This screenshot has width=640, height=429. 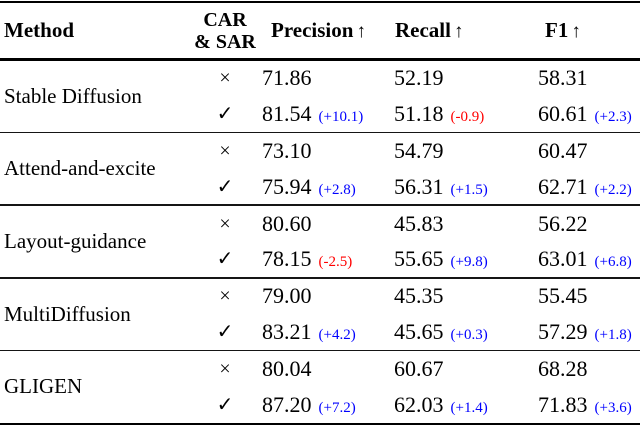 I want to click on f1-delta: (+3.6), so click(x=613, y=407).